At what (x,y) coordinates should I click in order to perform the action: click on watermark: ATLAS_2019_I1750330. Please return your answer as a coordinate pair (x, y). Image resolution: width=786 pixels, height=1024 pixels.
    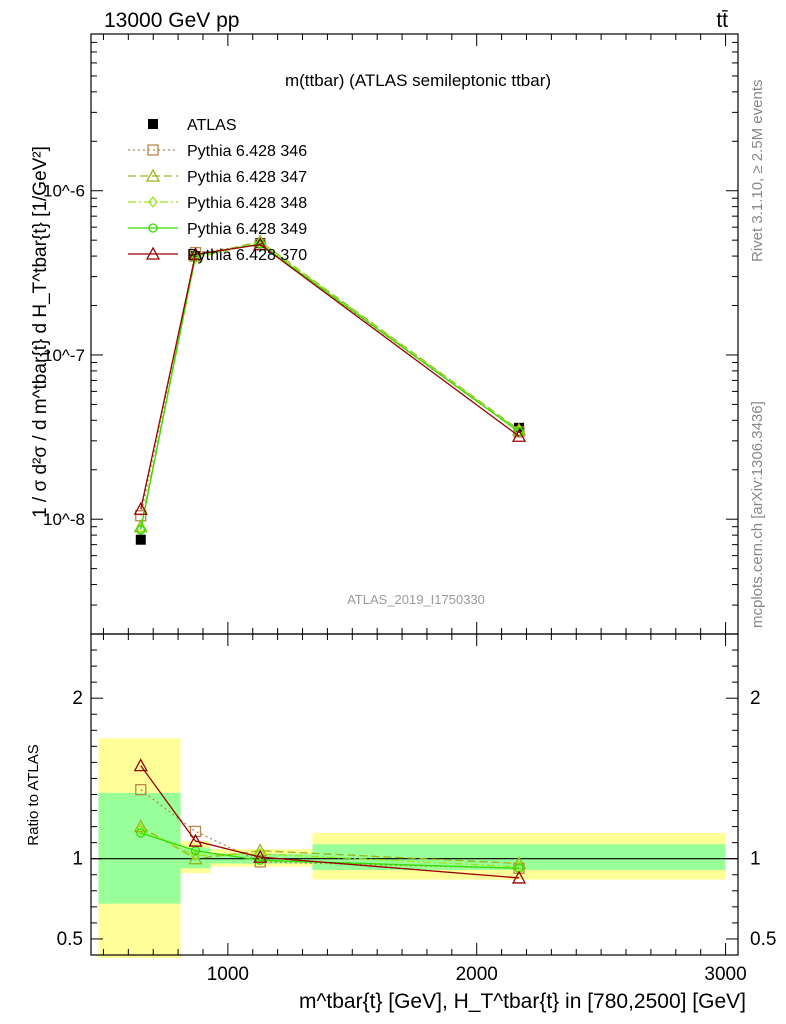
    Looking at the image, I should click on (416, 599).